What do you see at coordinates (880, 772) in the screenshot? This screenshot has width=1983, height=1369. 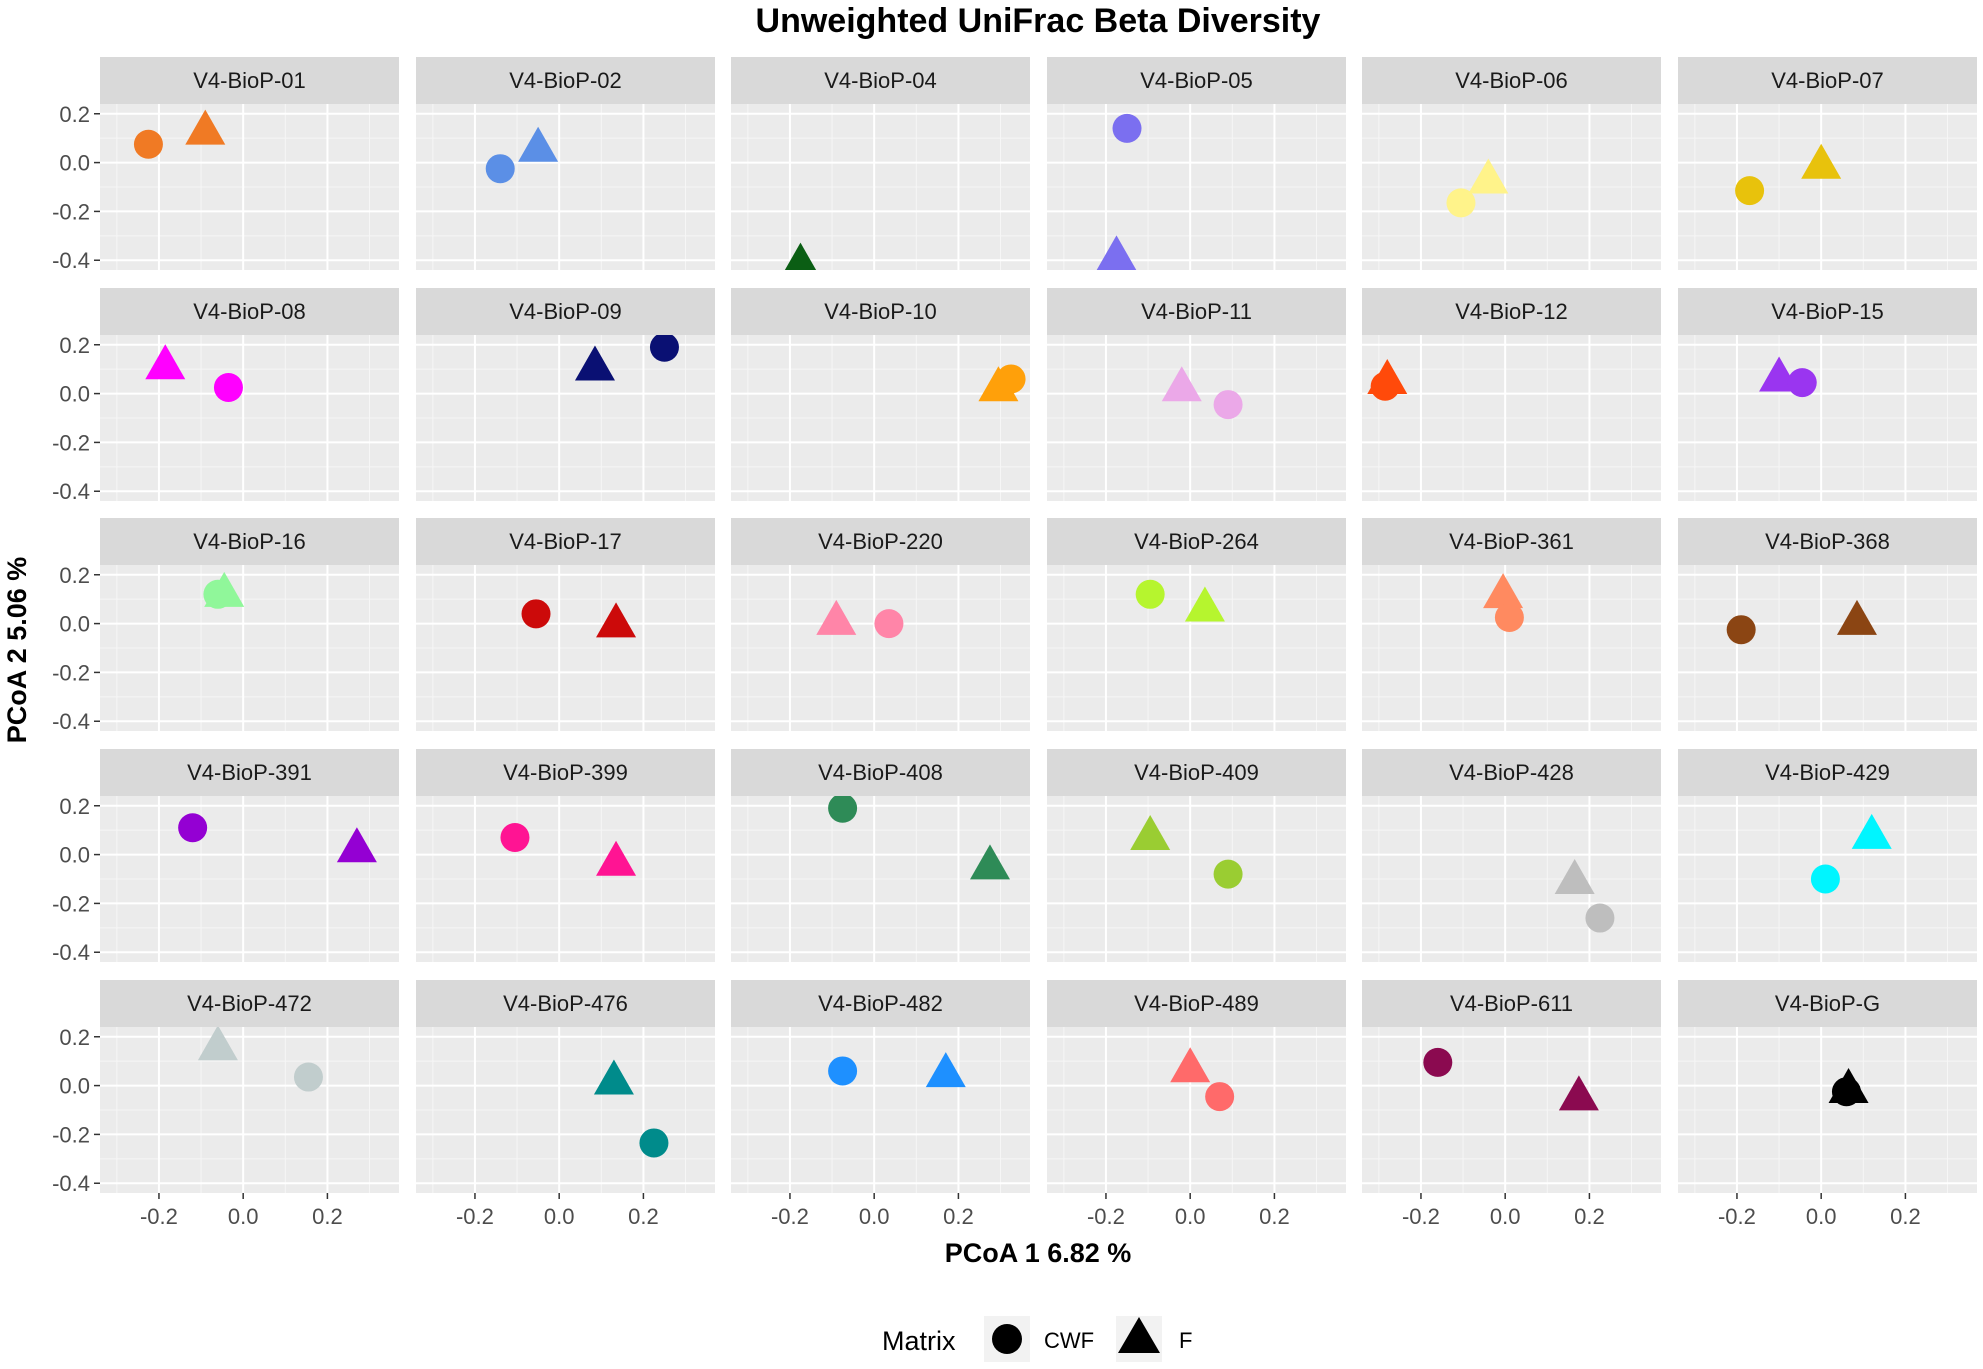 I see `facet-strip-label: V4-BioP-408` at bounding box center [880, 772].